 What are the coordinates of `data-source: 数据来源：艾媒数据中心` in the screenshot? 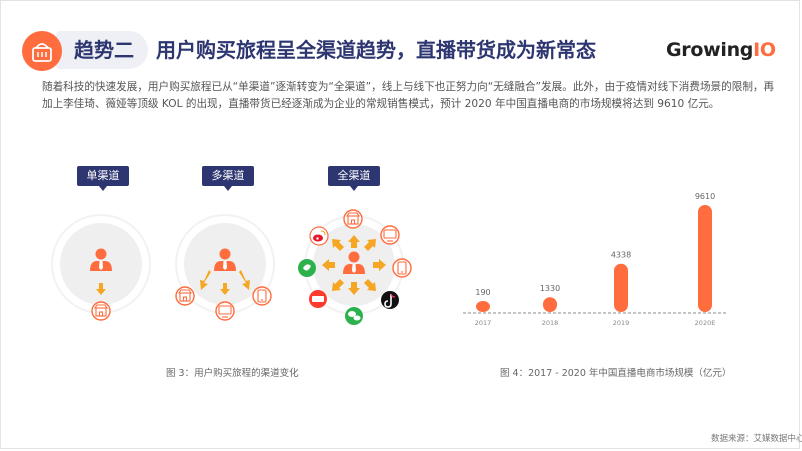 It's located at (756, 439).